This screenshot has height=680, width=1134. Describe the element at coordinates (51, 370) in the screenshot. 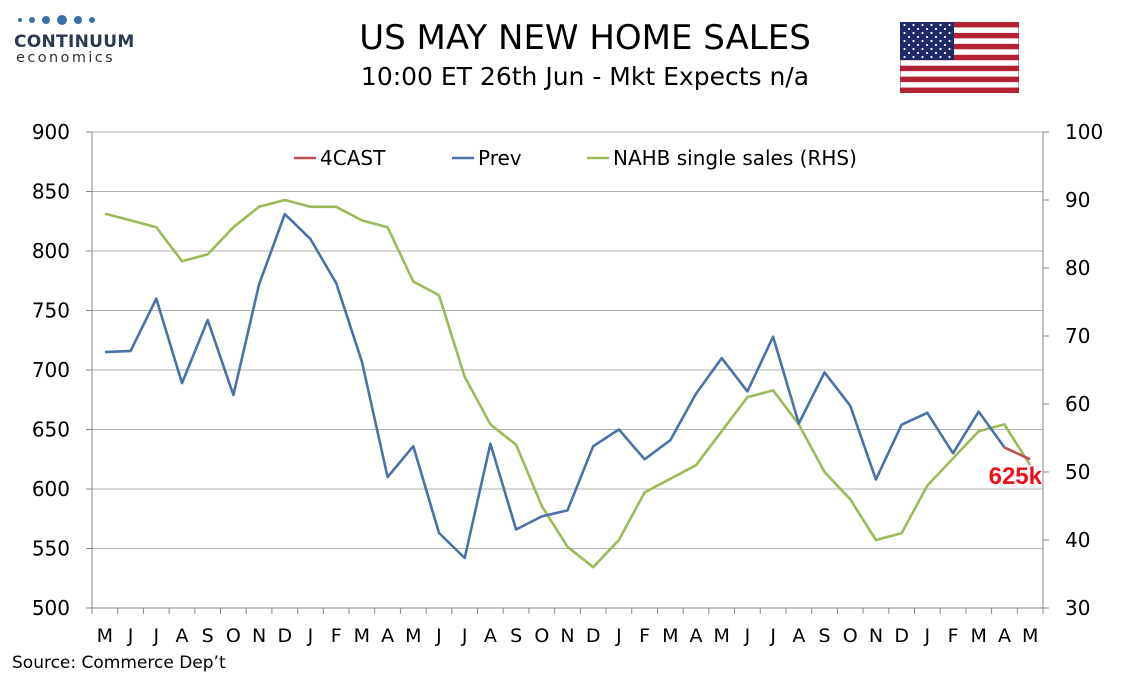

I see `y-left-tick-label: 700` at that location.